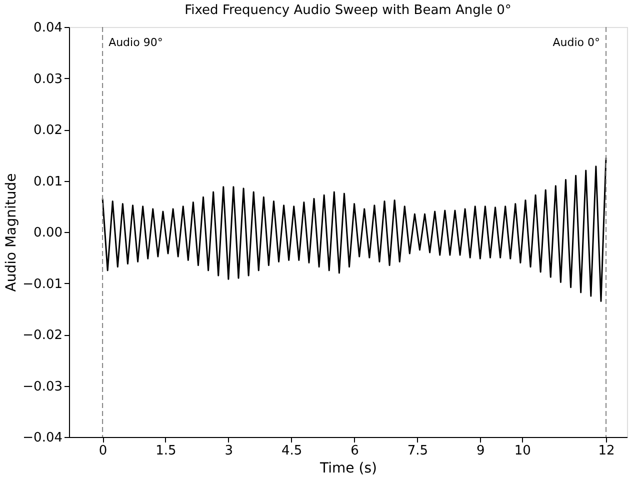  I want to click on x-tick-label: 12, so click(606, 451).